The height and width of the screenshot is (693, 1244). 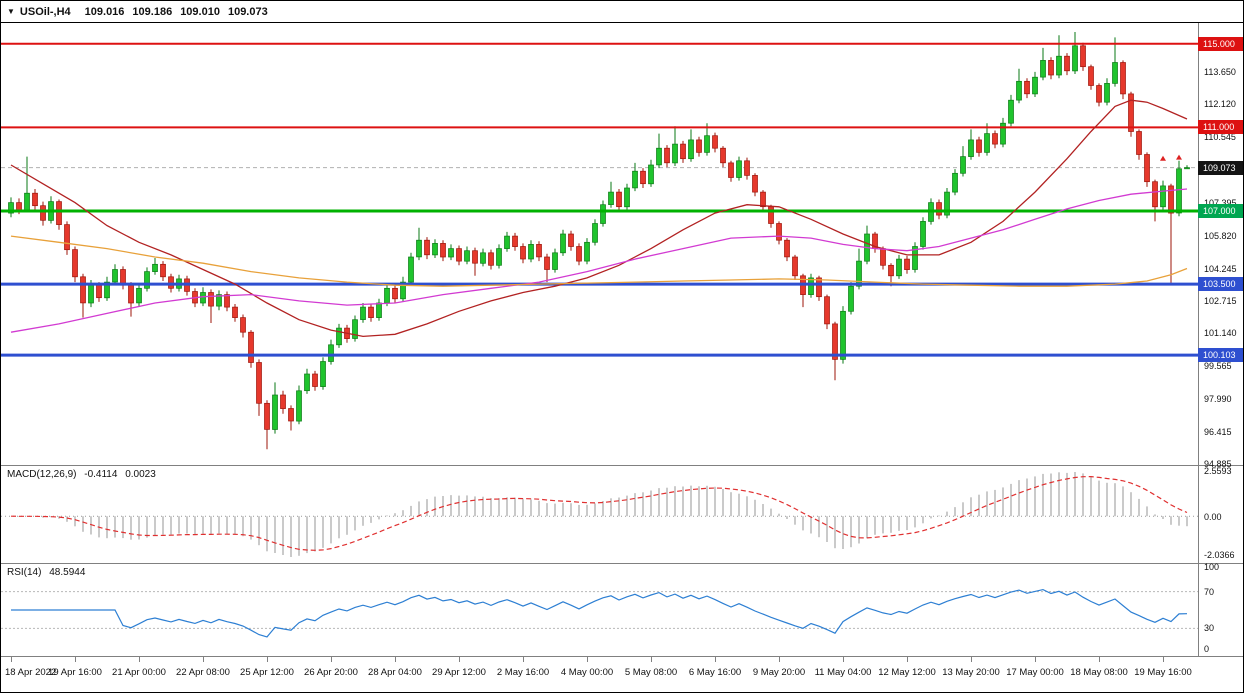 What do you see at coordinates (45, 11) in the screenshot?
I see `symbol-timeframe-label: USOil-,H4` at bounding box center [45, 11].